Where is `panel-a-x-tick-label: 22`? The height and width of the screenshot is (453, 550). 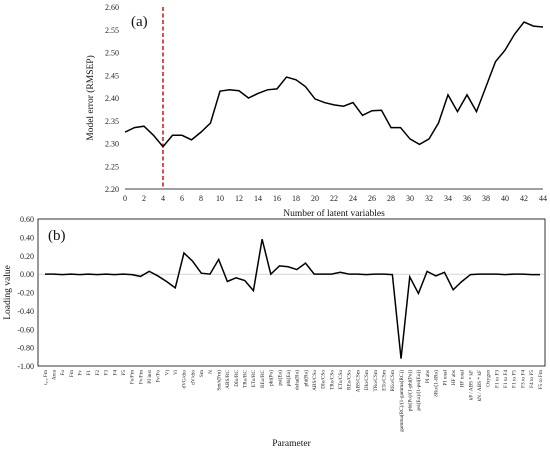
panel-a-x-tick-label: 22 is located at coordinates (334, 198).